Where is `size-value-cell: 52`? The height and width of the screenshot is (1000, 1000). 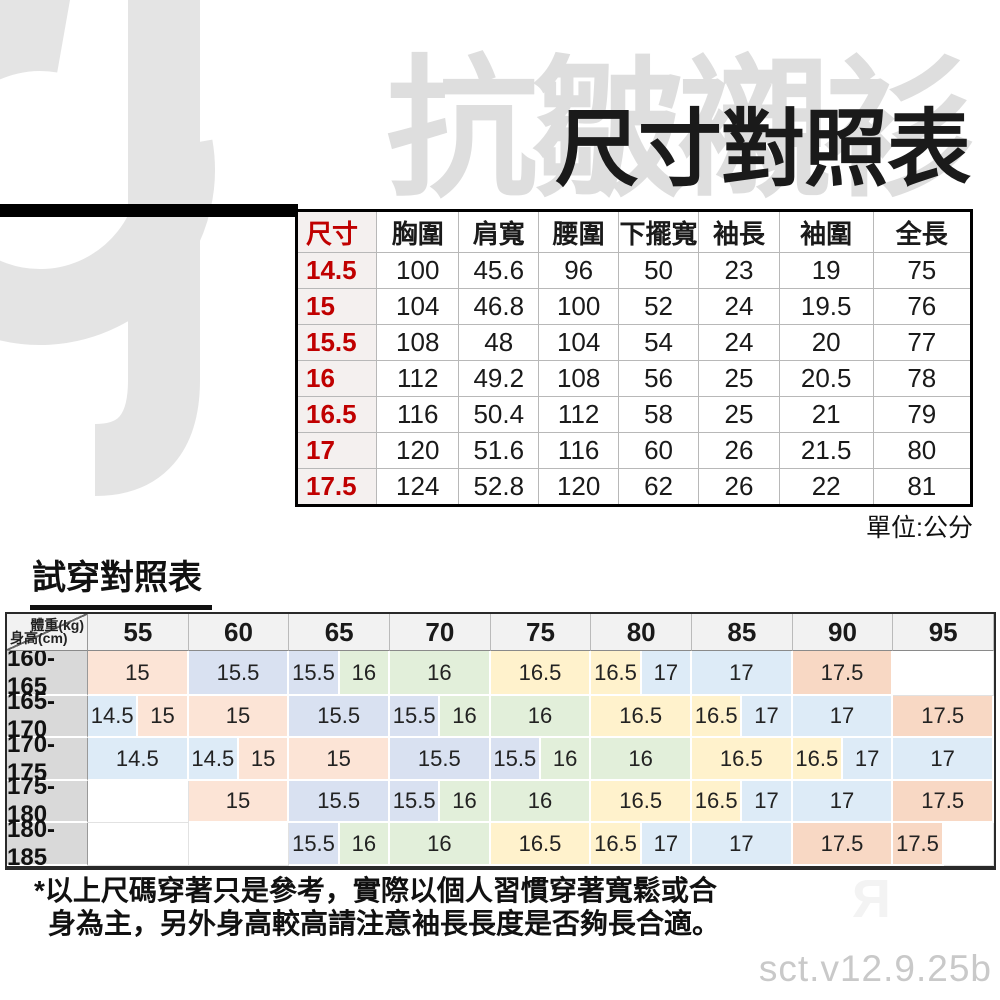
size-value-cell: 52 is located at coordinates (658, 306).